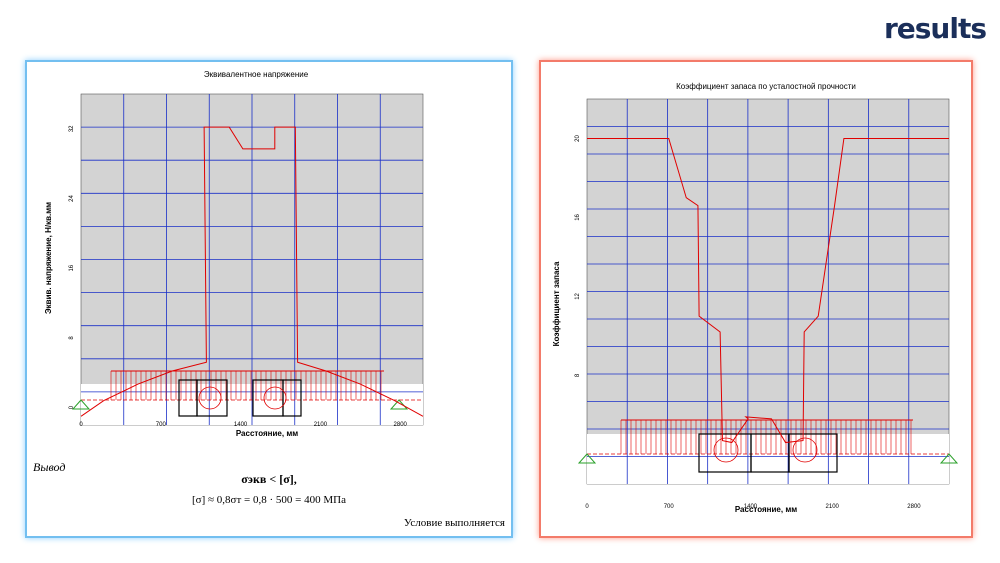 The height and width of the screenshot is (563, 1000). Describe the element at coordinates (269, 500) in the screenshot. I see `allowable-stress-formula: [σ] ≈ 0,8σт = 0,8 · 500 = 400 МПа` at that location.